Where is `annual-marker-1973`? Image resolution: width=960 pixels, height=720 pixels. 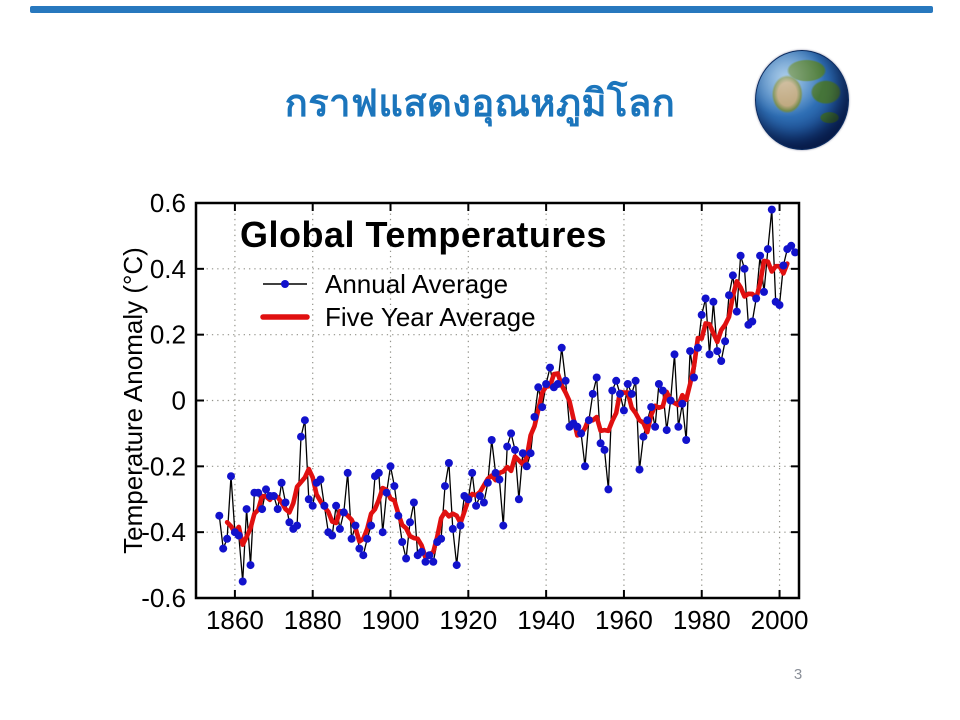
annual-marker-1973 is located at coordinates (674, 354).